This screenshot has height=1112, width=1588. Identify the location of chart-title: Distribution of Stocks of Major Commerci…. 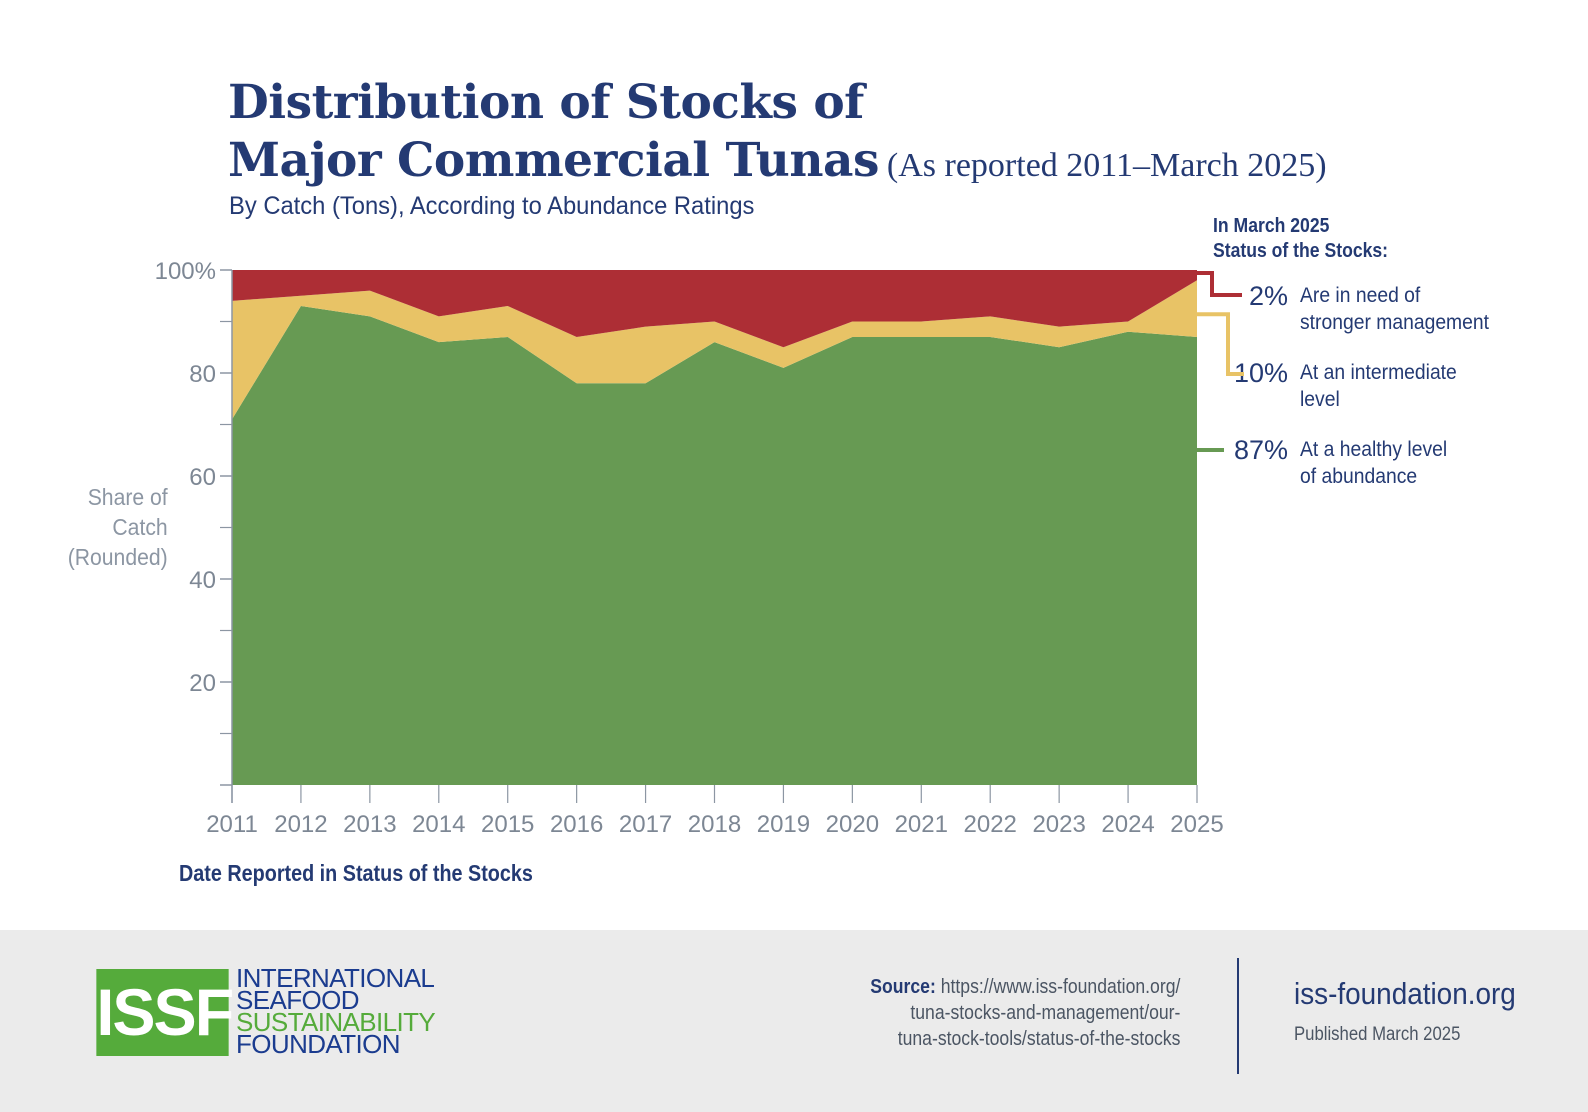
(777, 134).